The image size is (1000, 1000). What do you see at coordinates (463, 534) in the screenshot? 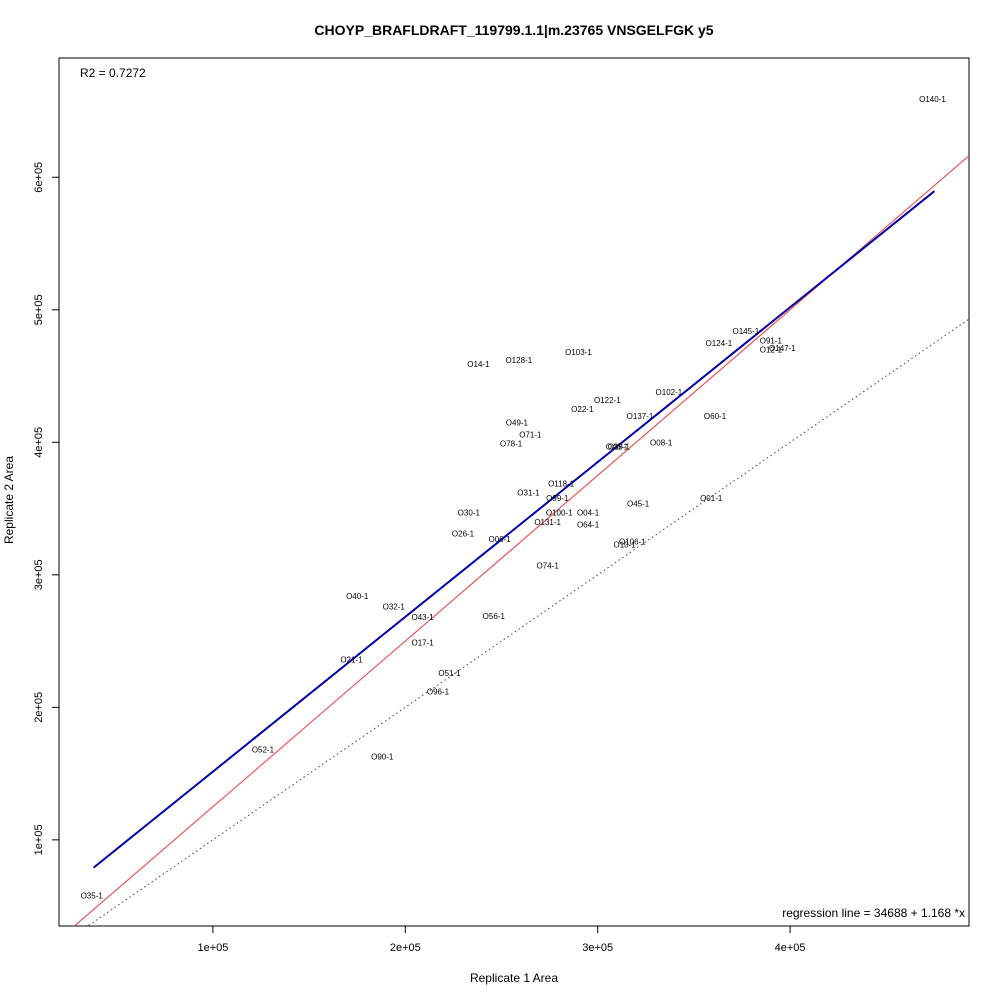
I see `point-label: O26-1` at bounding box center [463, 534].